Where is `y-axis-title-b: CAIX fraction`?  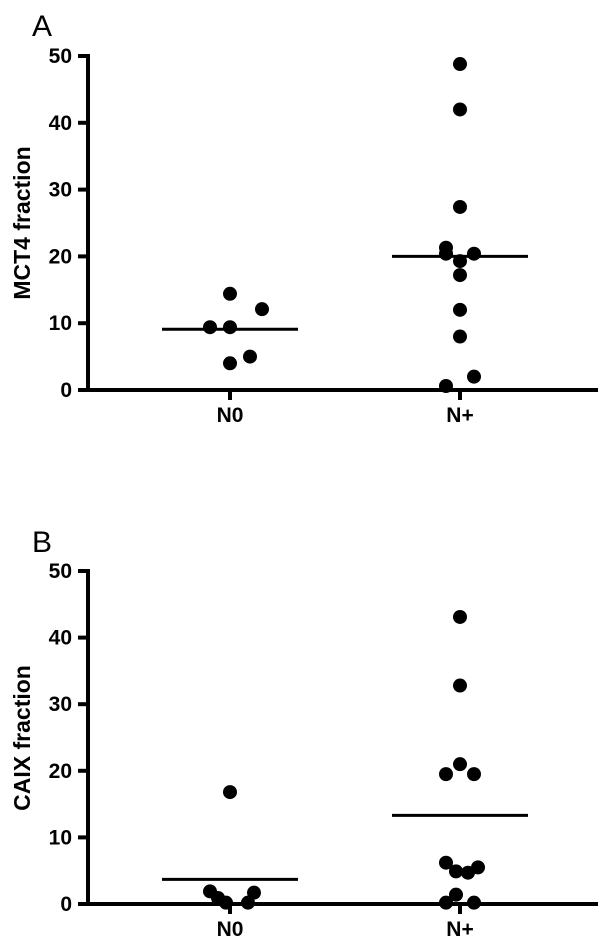 y-axis-title-b: CAIX fraction is located at coordinates (22, 738).